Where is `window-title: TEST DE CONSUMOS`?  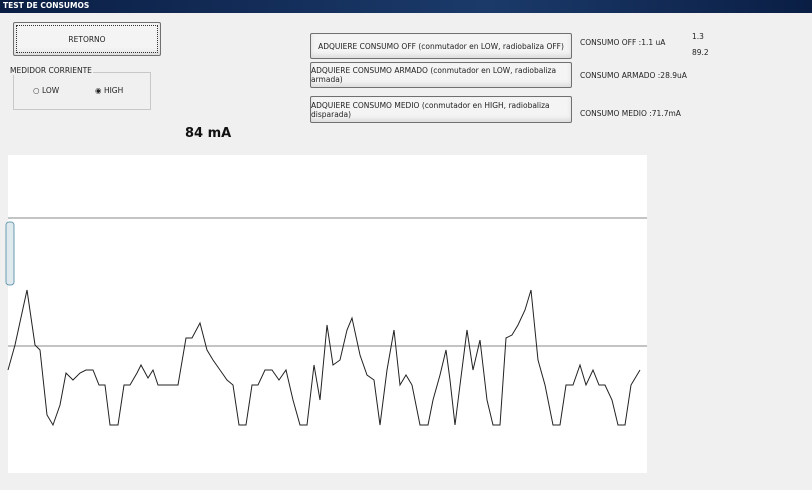 window-title: TEST DE CONSUMOS is located at coordinates (46, 5).